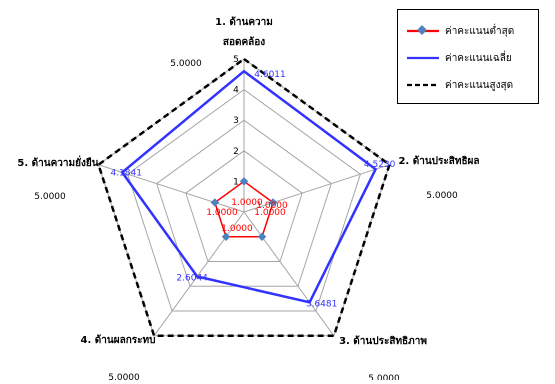  Describe the element at coordinates (270, 213) in the screenshot. I see `data-label-min-3: 1.0000` at that location.